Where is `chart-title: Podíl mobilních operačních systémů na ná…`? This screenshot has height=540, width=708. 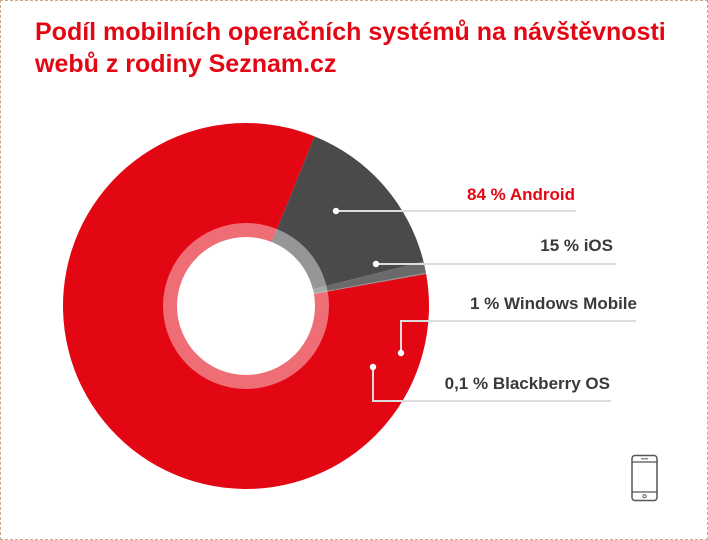 chart-title: Podíl mobilních operačních systémů na ná… is located at coordinates (350, 48).